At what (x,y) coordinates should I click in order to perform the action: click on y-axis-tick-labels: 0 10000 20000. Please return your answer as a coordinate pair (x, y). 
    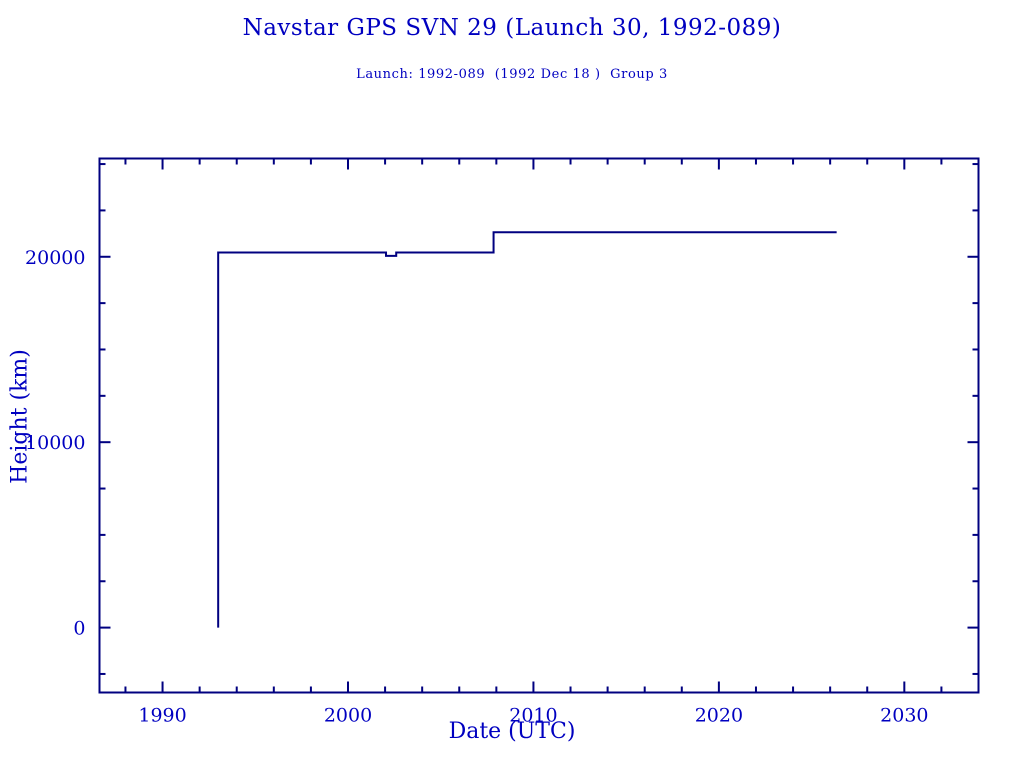
    Looking at the image, I should click on (55, 443).